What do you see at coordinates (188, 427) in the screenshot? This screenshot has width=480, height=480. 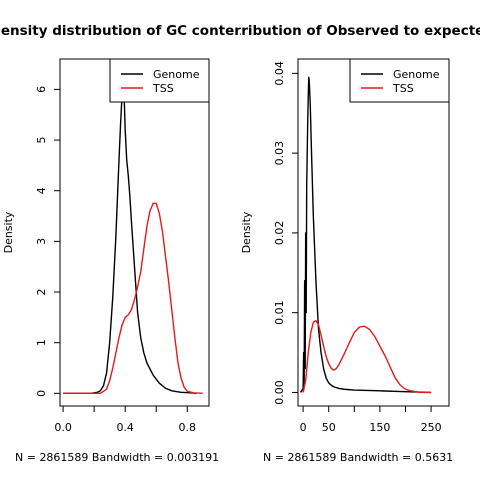 I see `x-tick-label: 0.8` at bounding box center [188, 427].